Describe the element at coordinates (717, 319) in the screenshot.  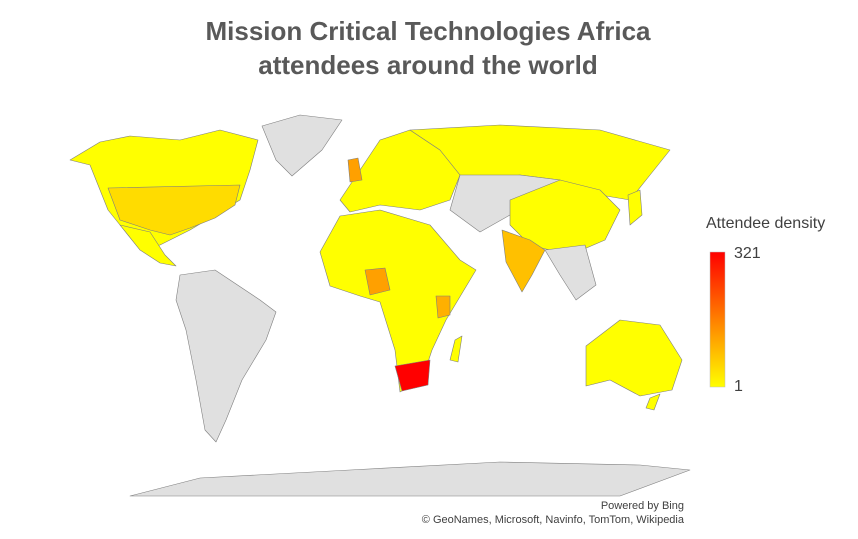
I see `legend-gradient` at that location.